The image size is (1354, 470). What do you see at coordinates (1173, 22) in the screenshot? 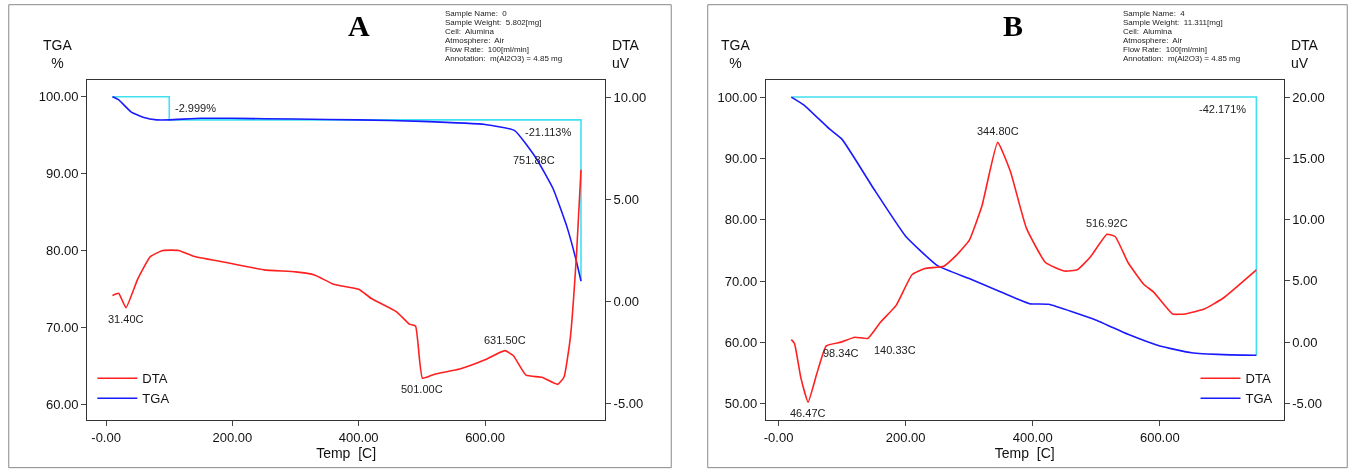
I see `text: Sample Weight: 11.311[mg]` at bounding box center [1173, 22].